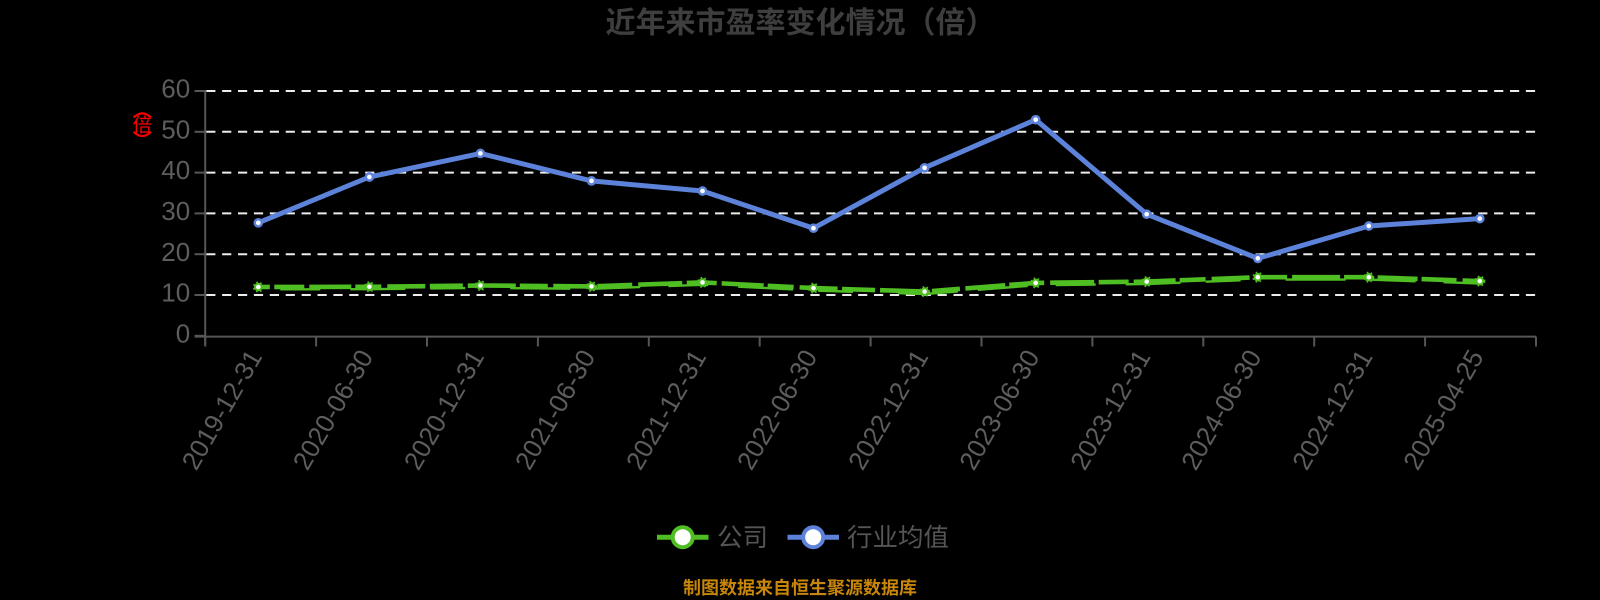  Describe the element at coordinates (175, 293) in the screenshot. I see `svg-text: 10` at that location.